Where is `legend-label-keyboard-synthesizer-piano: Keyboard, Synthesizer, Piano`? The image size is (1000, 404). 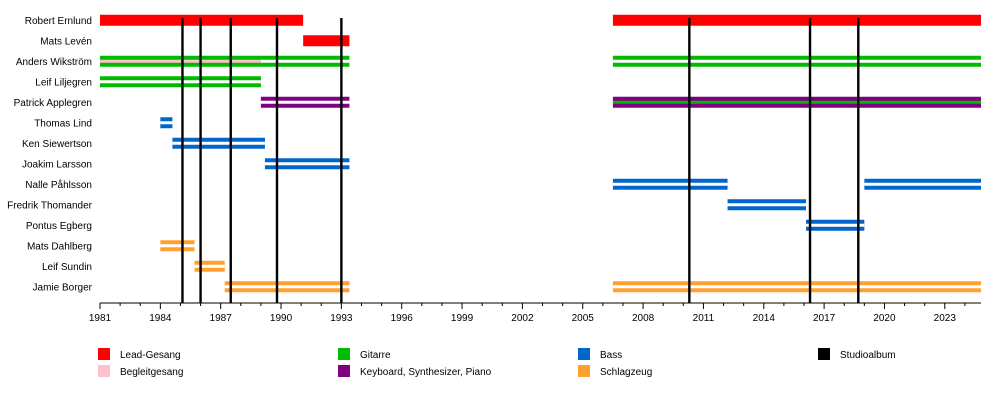 legend-label-keyboard-synthesizer-piano: Keyboard, Synthesizer, Piano is located at coordinates (426, 372).